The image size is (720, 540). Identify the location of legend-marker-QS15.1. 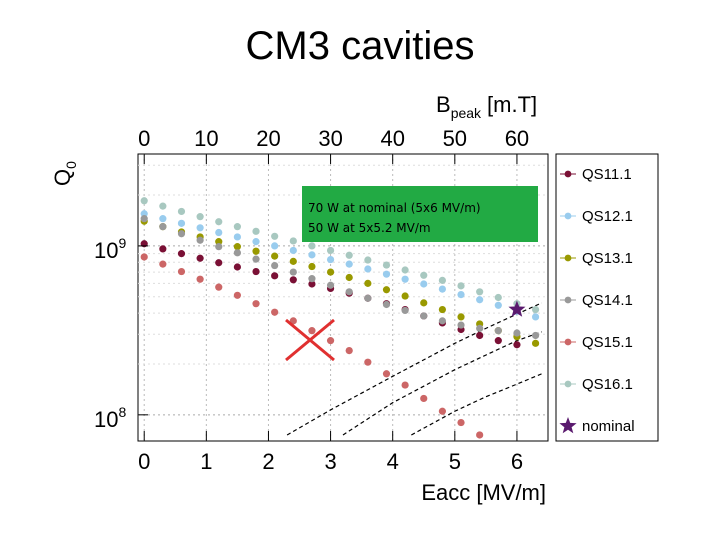
(568, 342).